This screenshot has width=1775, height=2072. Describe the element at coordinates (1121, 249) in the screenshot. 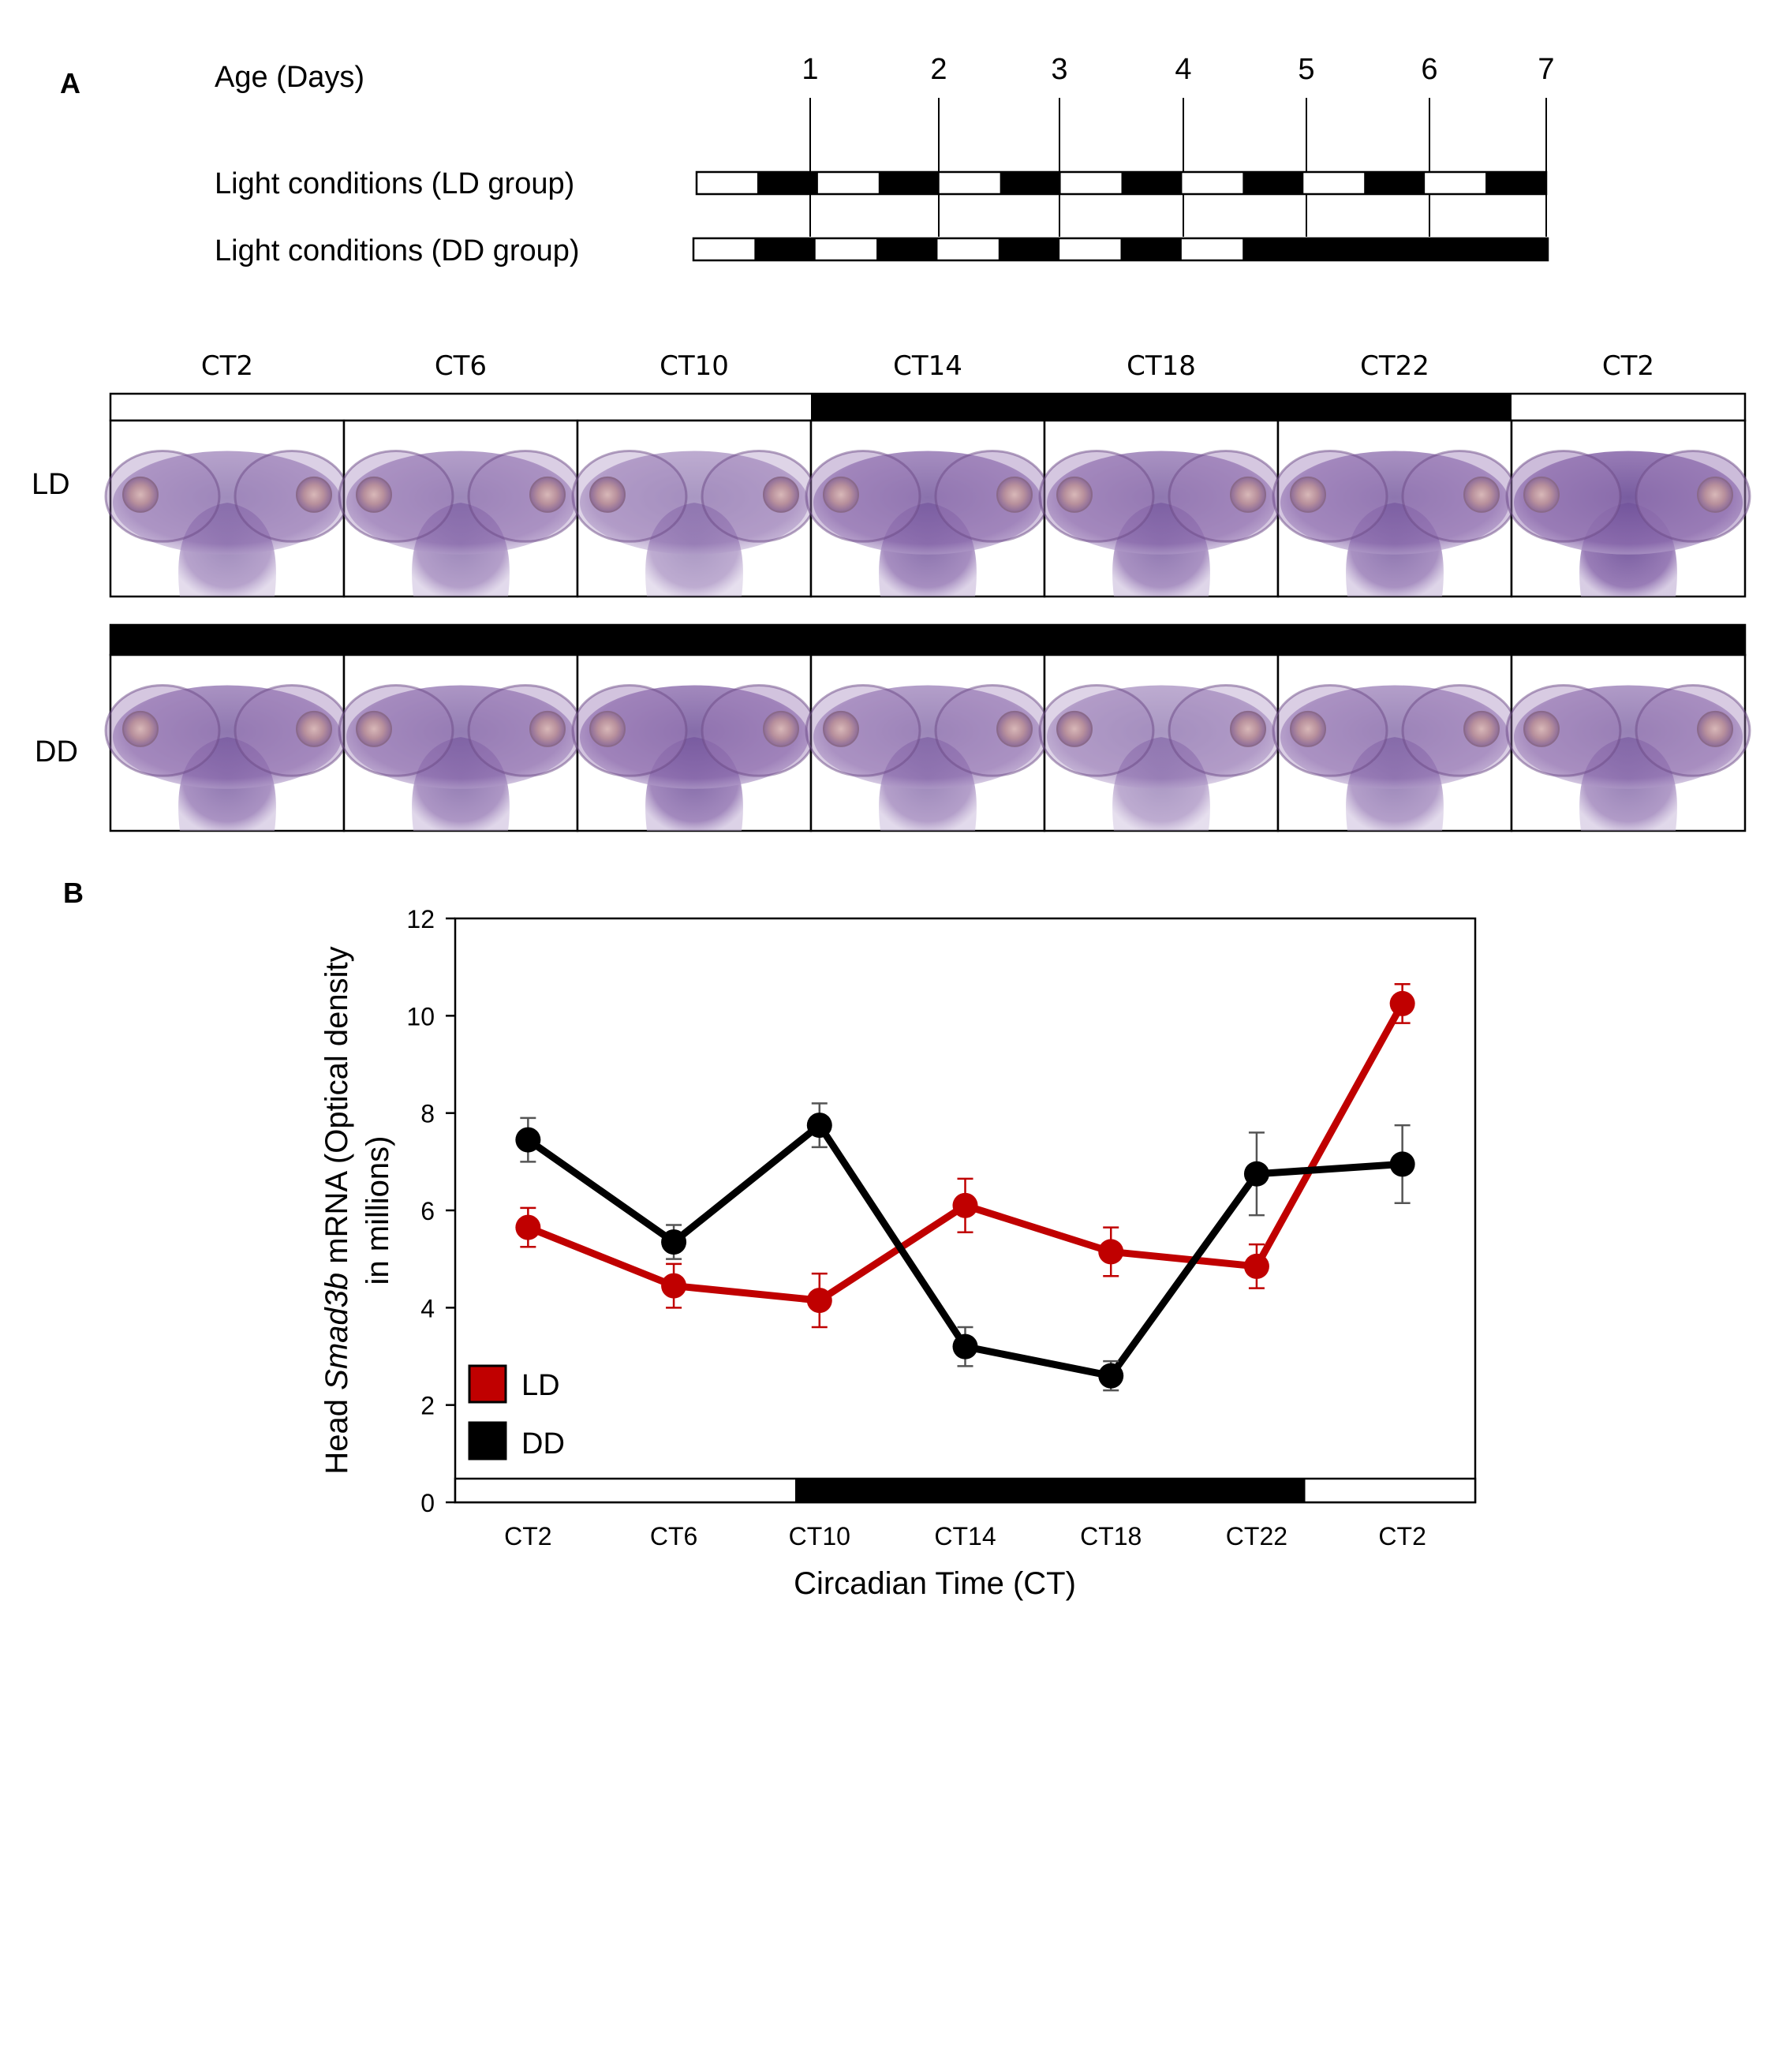

I see `dd-light-schedule-bar` at that location.